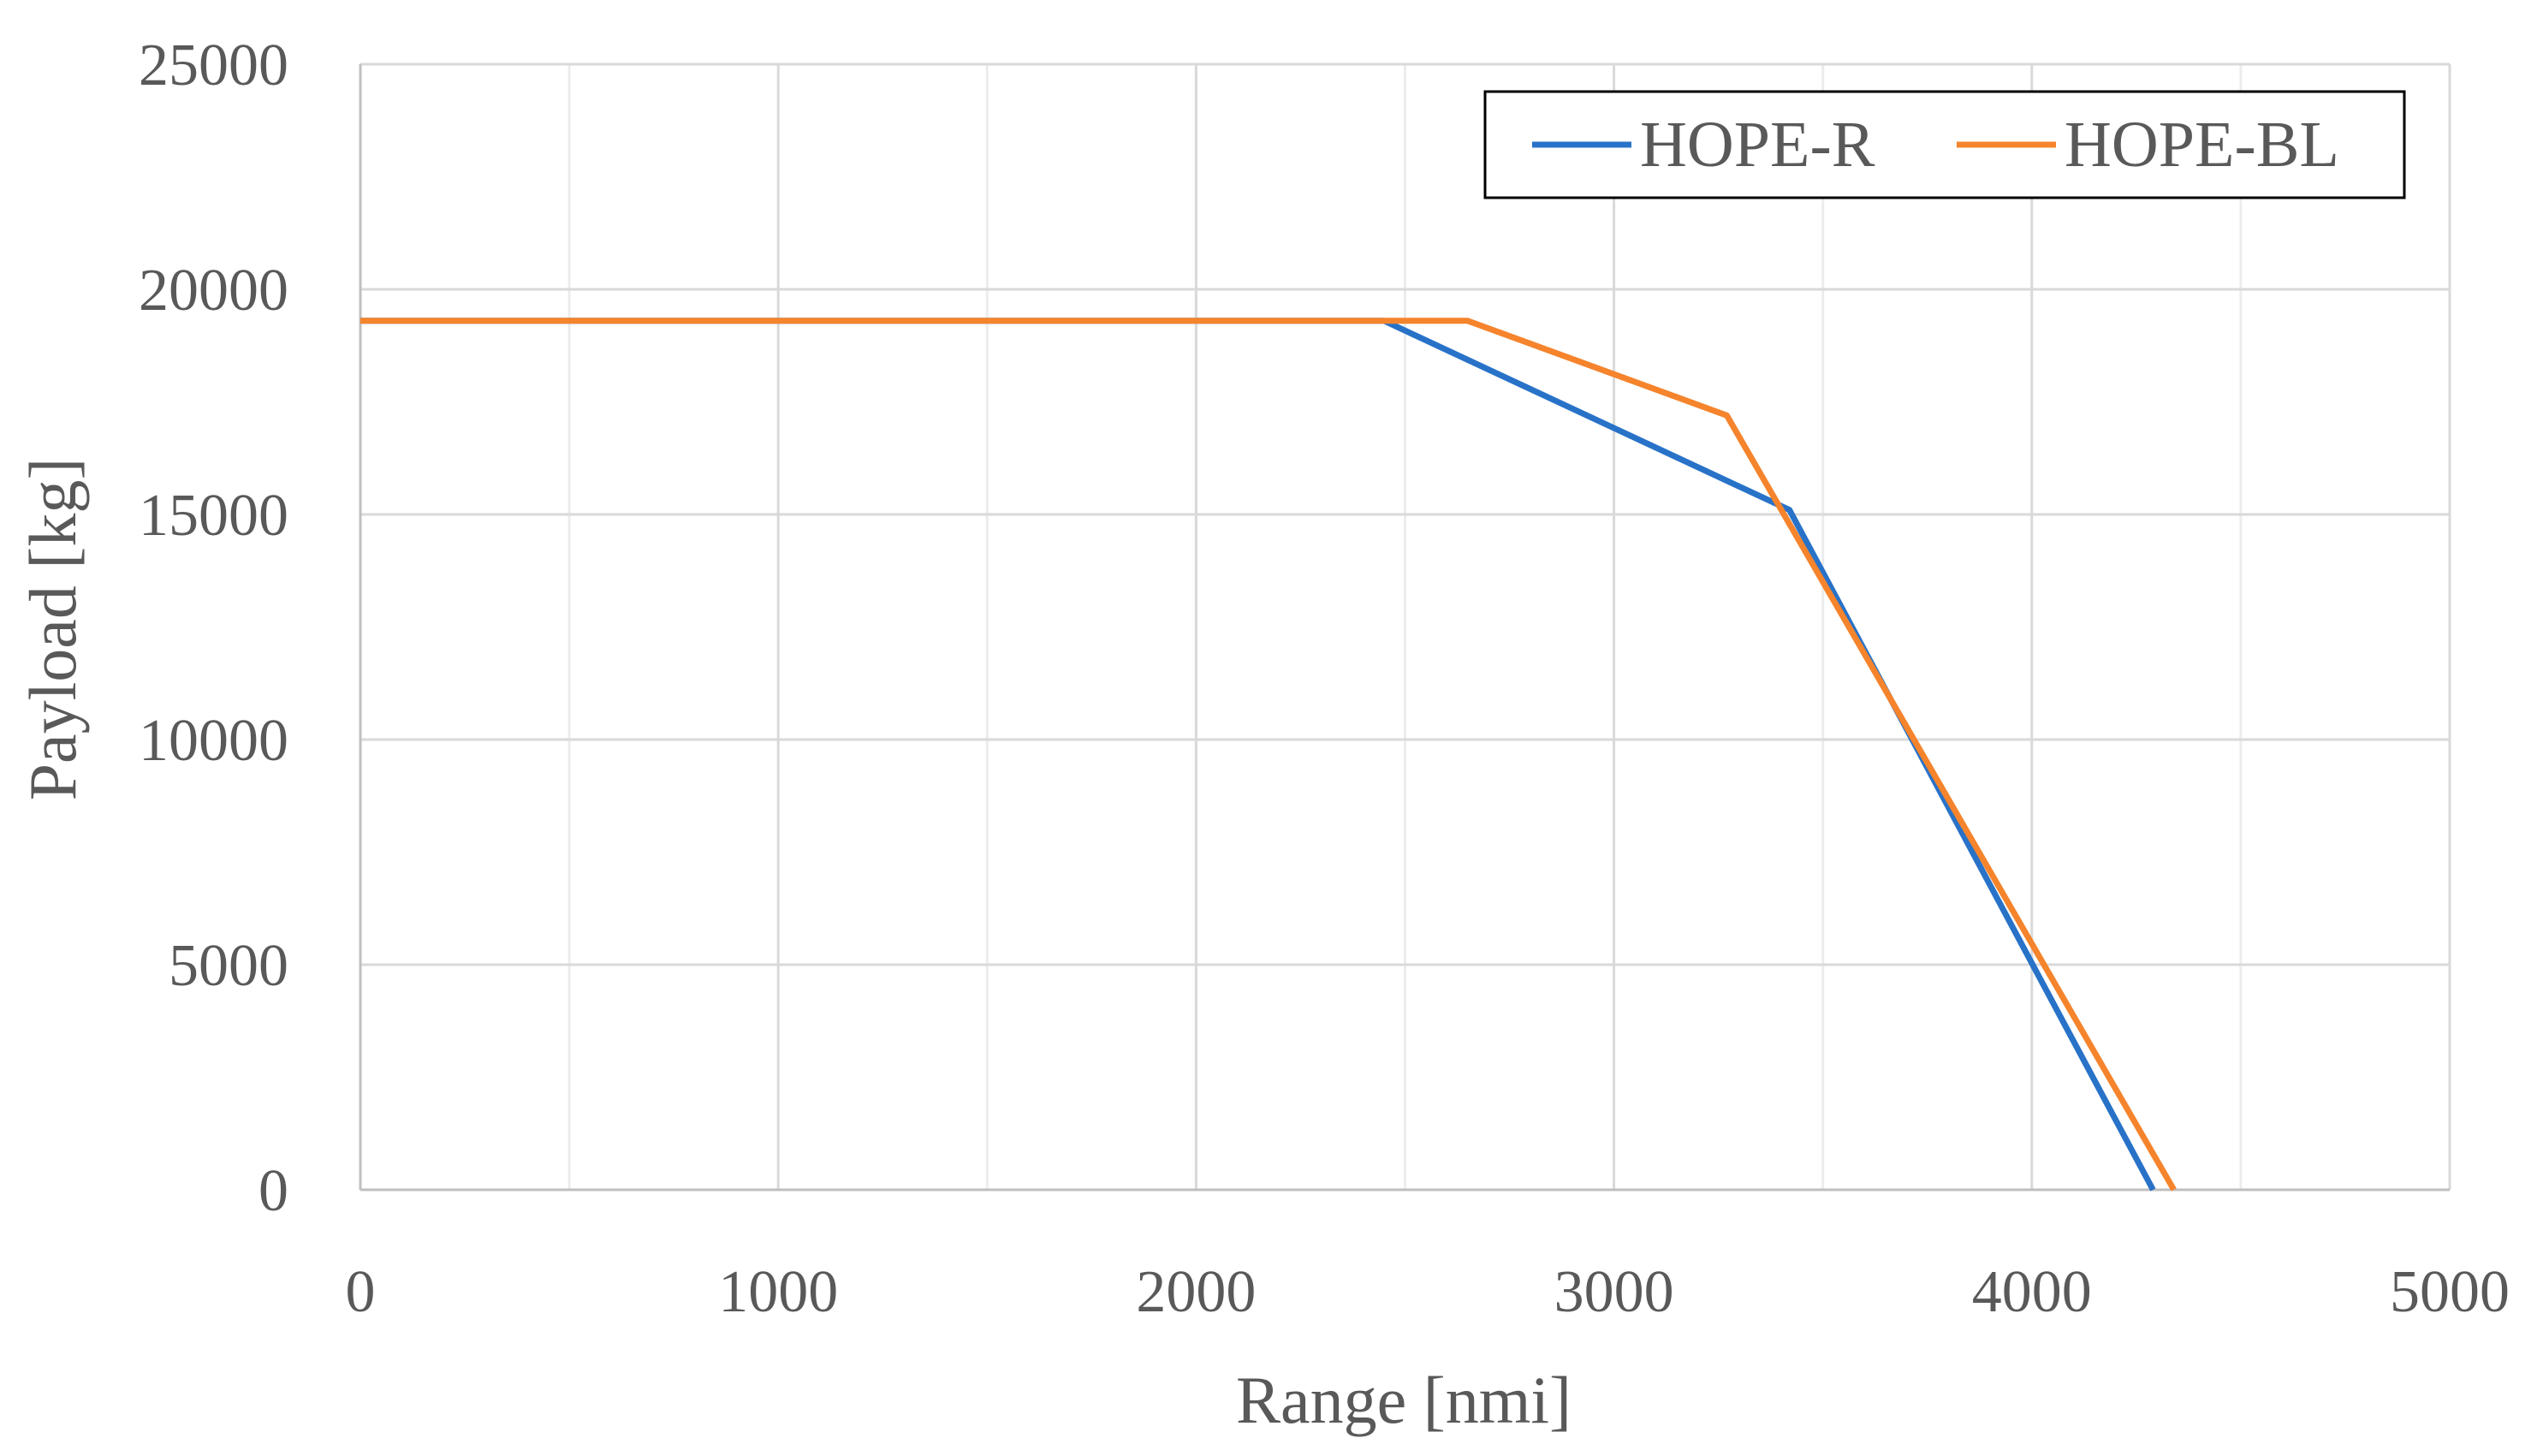  Describe the element at coordinates (52, 629) in the screenshot. I see `y-axis-title: Payload [kg]` at that location.